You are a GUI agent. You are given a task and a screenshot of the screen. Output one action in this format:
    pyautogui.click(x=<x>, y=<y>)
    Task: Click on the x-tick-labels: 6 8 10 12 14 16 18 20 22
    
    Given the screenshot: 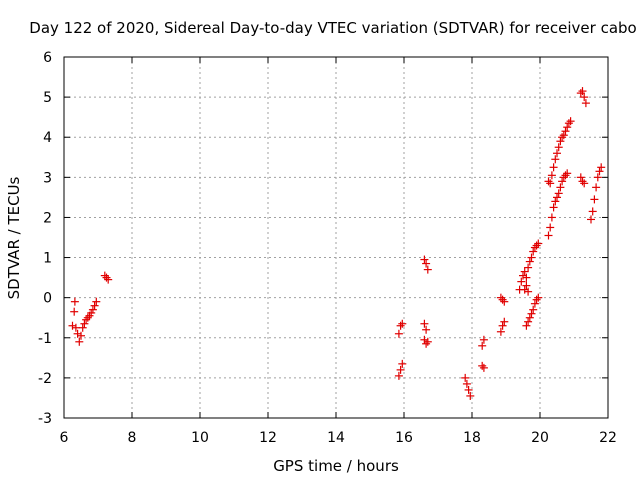 What is the action you would take?
    pyautogui.click(x=338, y=438)
    